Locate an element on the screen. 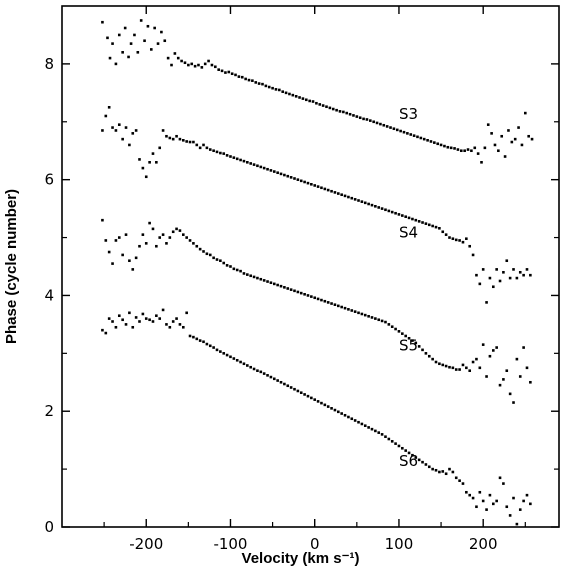 This screenshot has width=567, height=567. series-label-s6: S6 is located at coordinates (408, 461).